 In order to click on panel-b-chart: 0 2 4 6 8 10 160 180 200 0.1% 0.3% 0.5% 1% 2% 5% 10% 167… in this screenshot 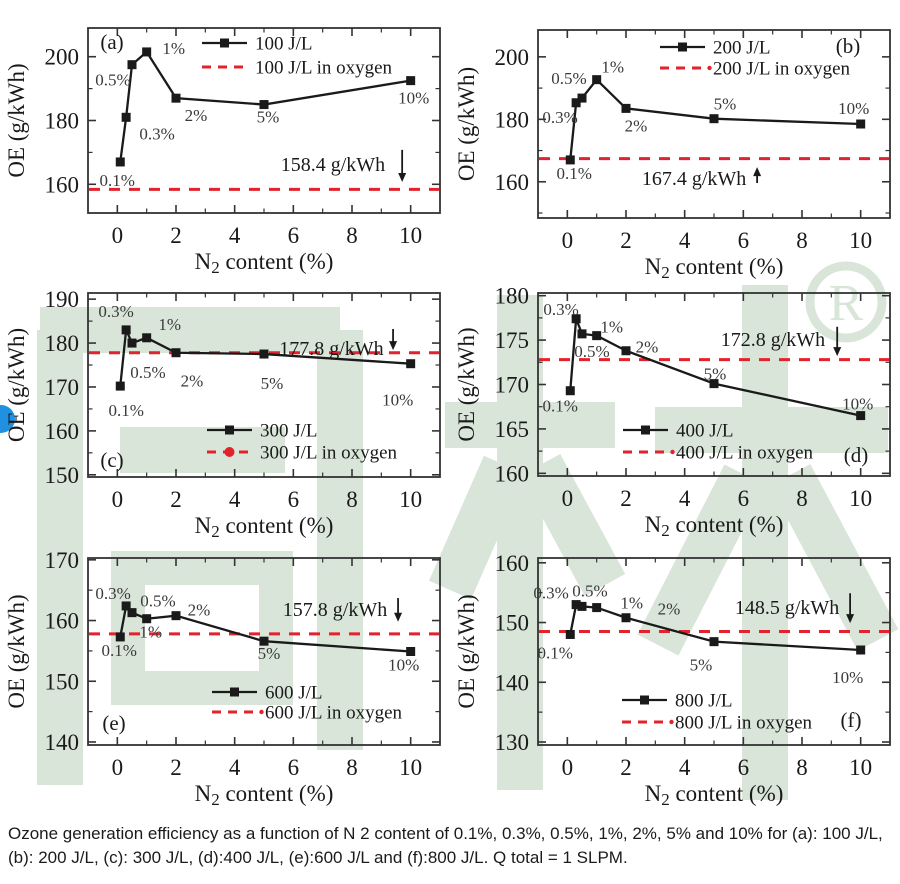, I will do `click(672, 155)`.